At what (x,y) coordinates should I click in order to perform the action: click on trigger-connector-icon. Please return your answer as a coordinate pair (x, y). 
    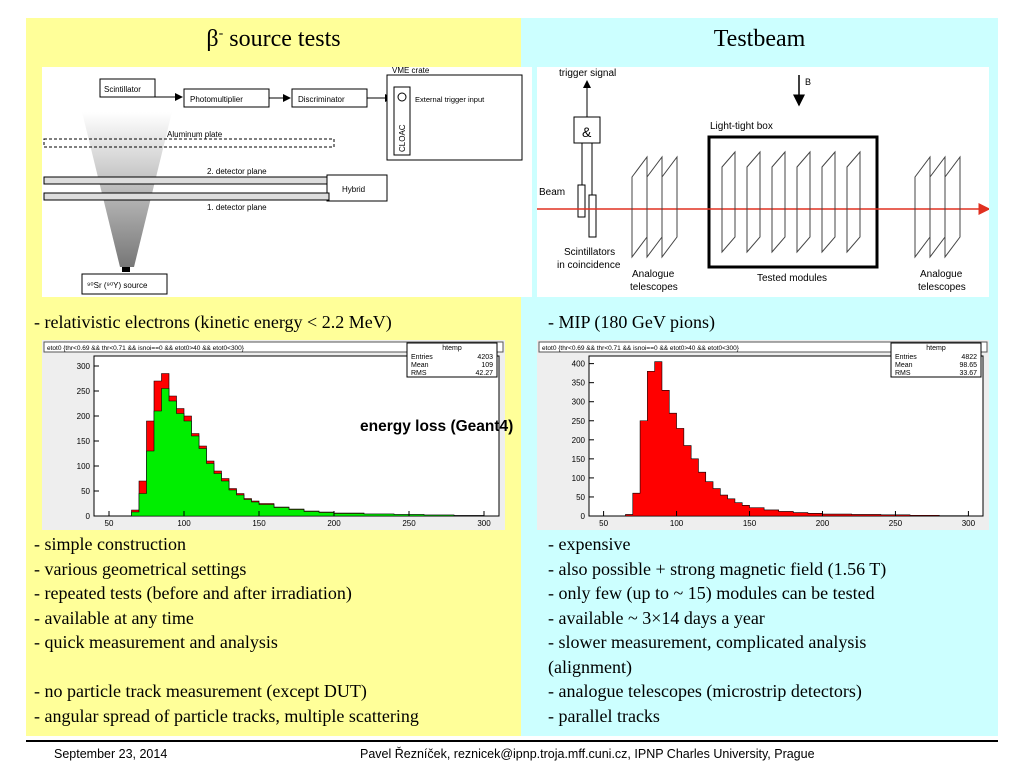
    Looking at the image, I should click on (402, 97).